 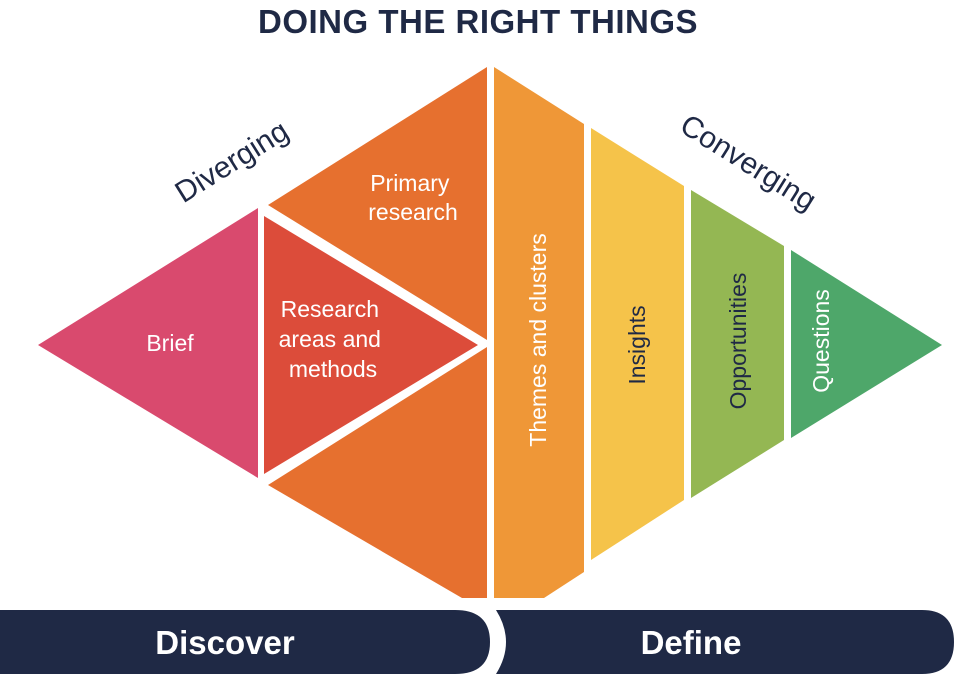 I want to click on brief-segment, so click(x=148, y=343).